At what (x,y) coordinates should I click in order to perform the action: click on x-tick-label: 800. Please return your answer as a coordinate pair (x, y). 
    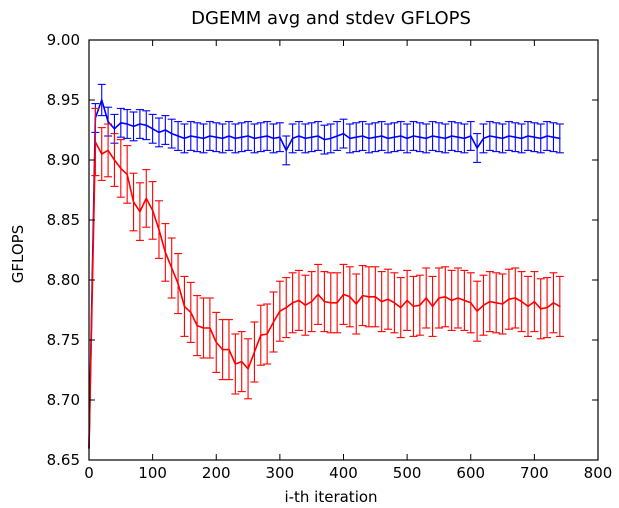
    Looking at the image, I should click on (598, 473).